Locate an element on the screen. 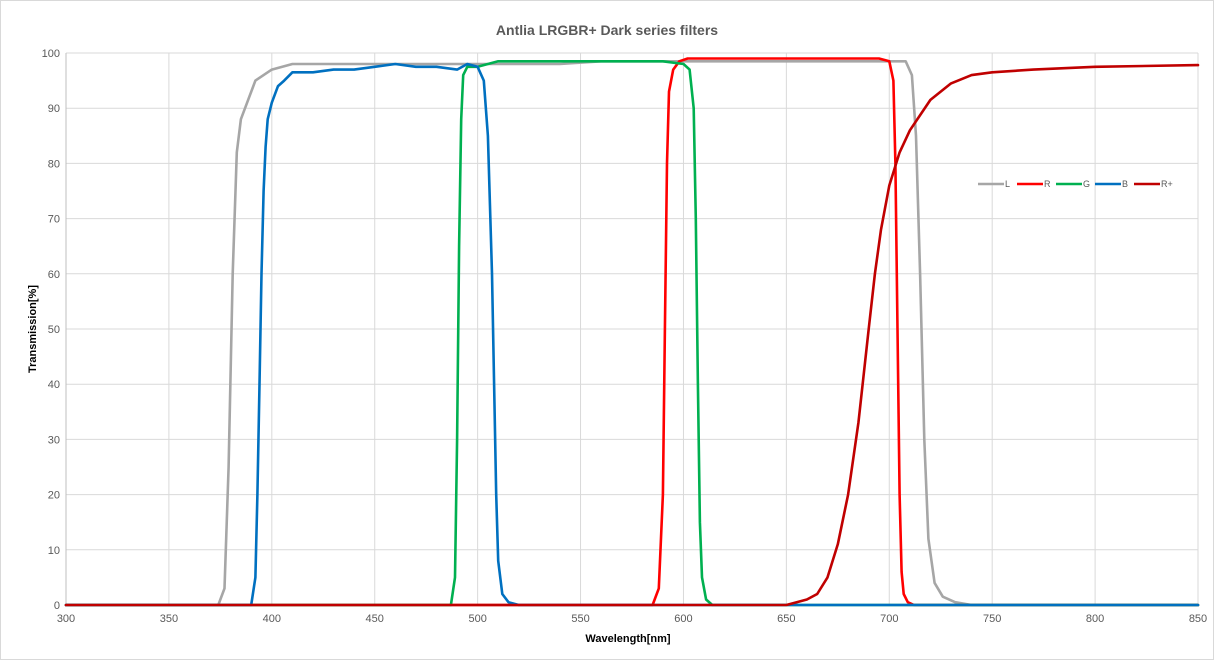  y-tick-labels: 0 10 20 30 40 50 60 70 80 90 100 is located at coordinates (51, 330).